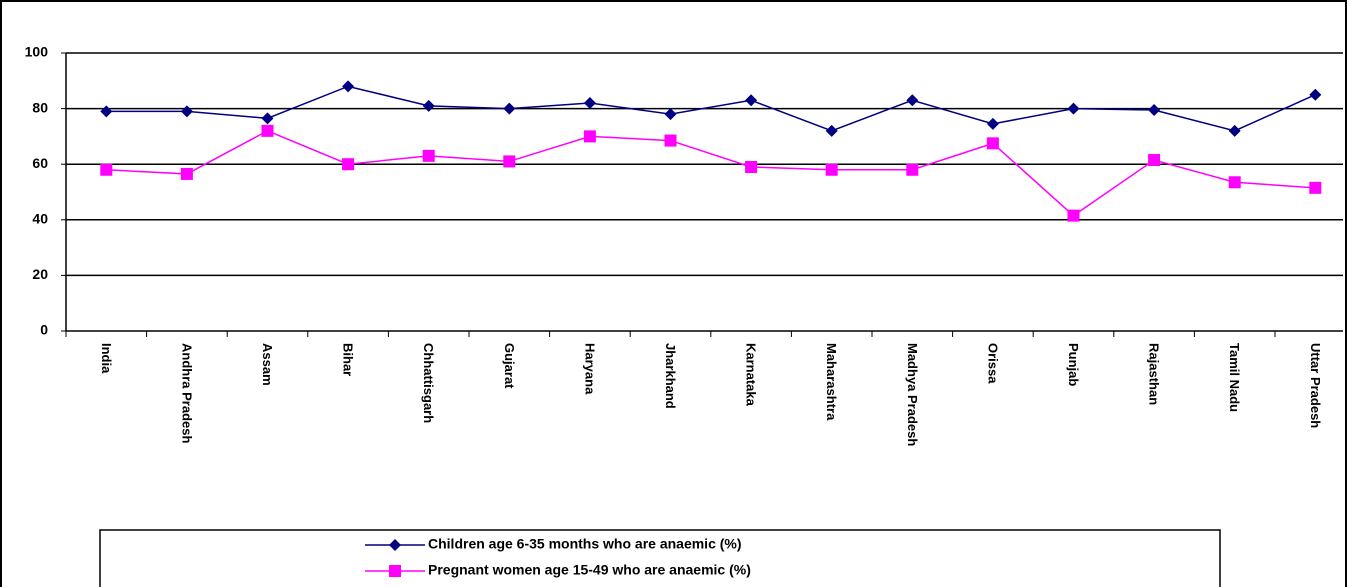  What do you see at coordinates (40, 274) in the screenshot?
I see `y-tick-label: 20` at bounding box center [40, 274].